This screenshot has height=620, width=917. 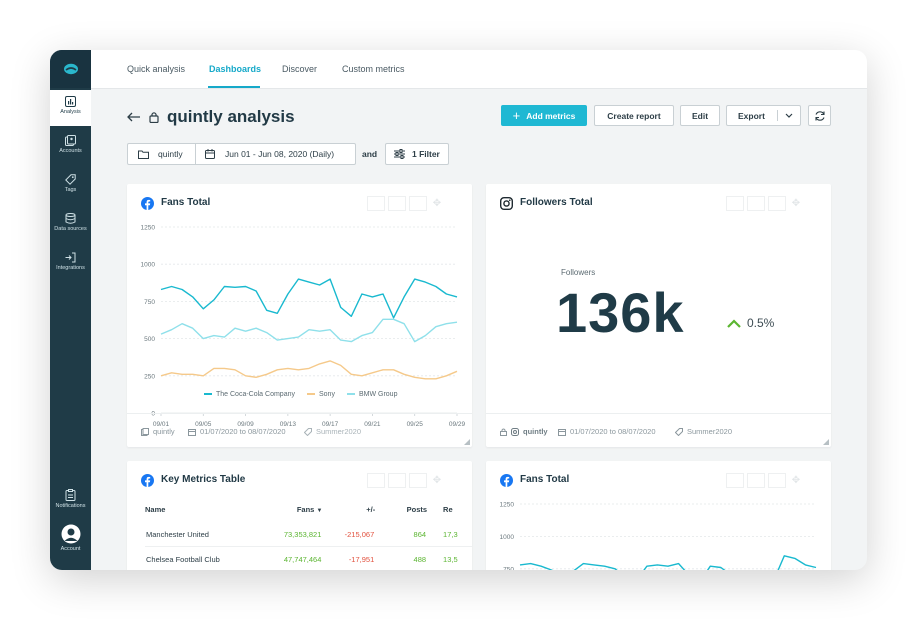 I want to click on chart-icon, so click(x=70, y=101).